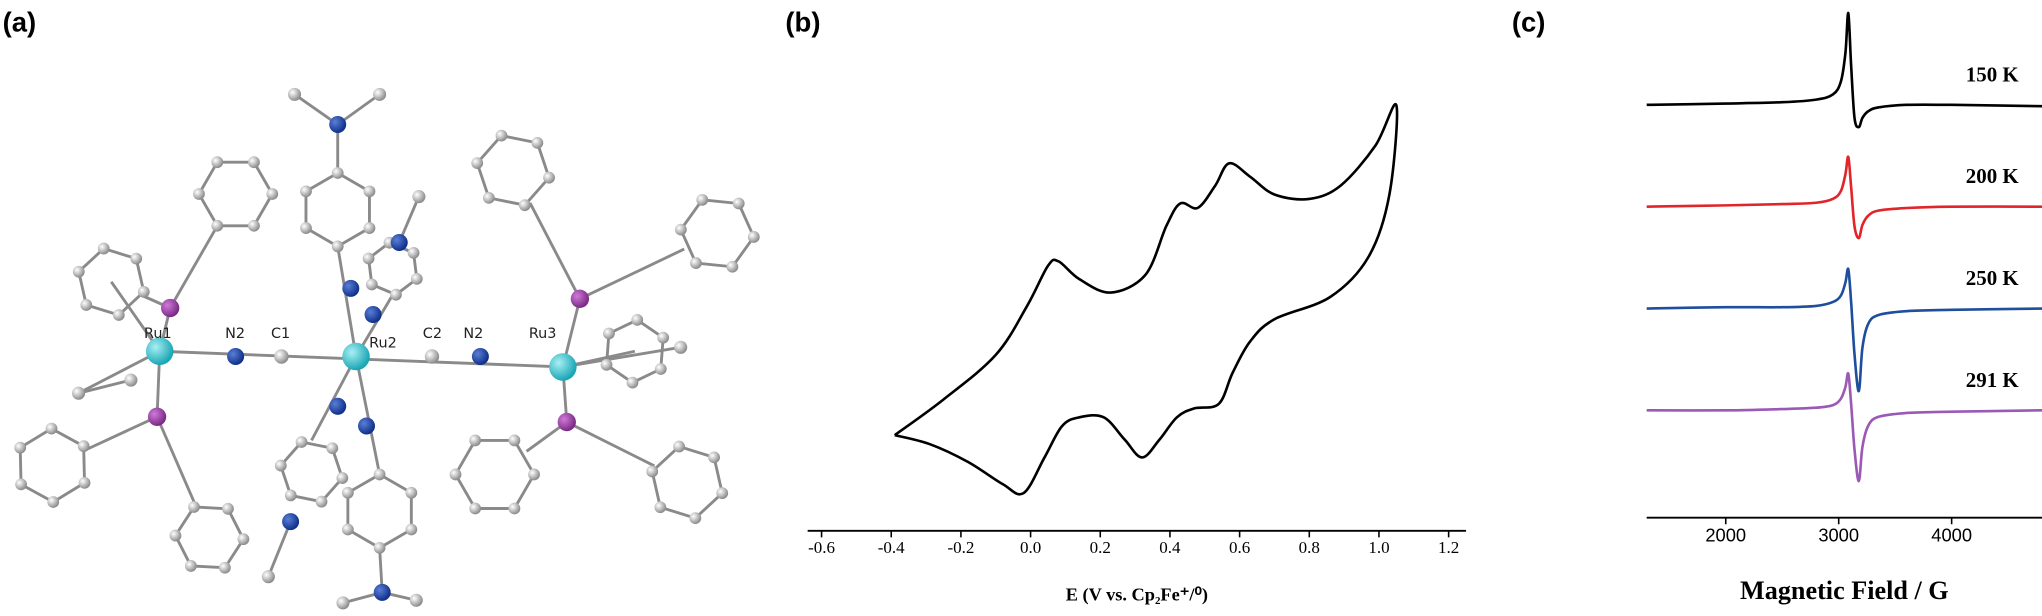 The height and width of the screenshot is (616, 2042). Describe the element at coordinates (1993, 380) in the screenshot. I see `series-label: 291 K` at that location.